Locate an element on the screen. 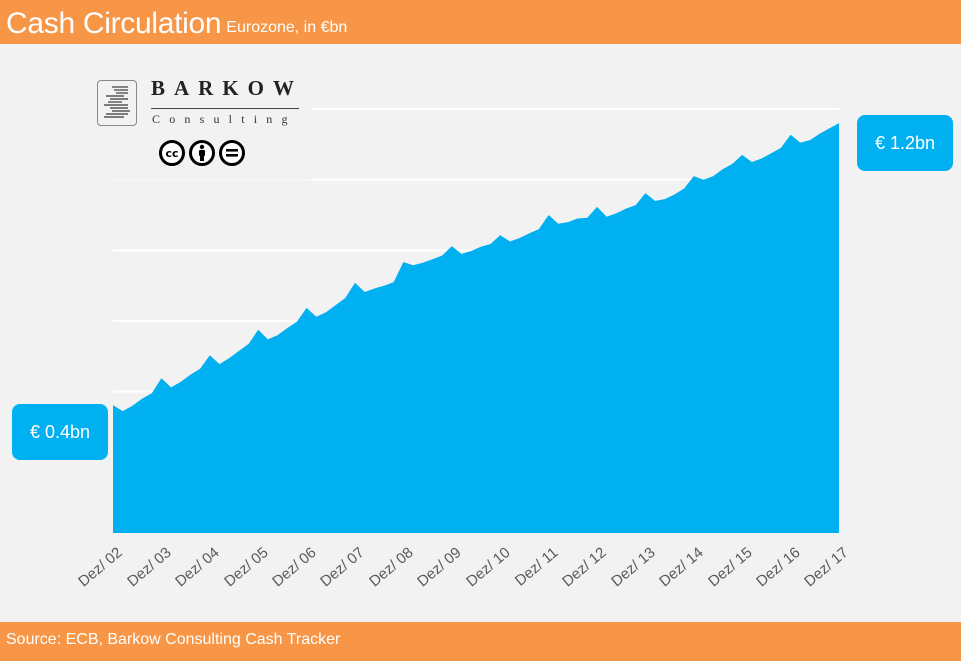 This screenshot has height=661, width=961. logo-subtitle: Consulting is located at coordinates (224, 119).